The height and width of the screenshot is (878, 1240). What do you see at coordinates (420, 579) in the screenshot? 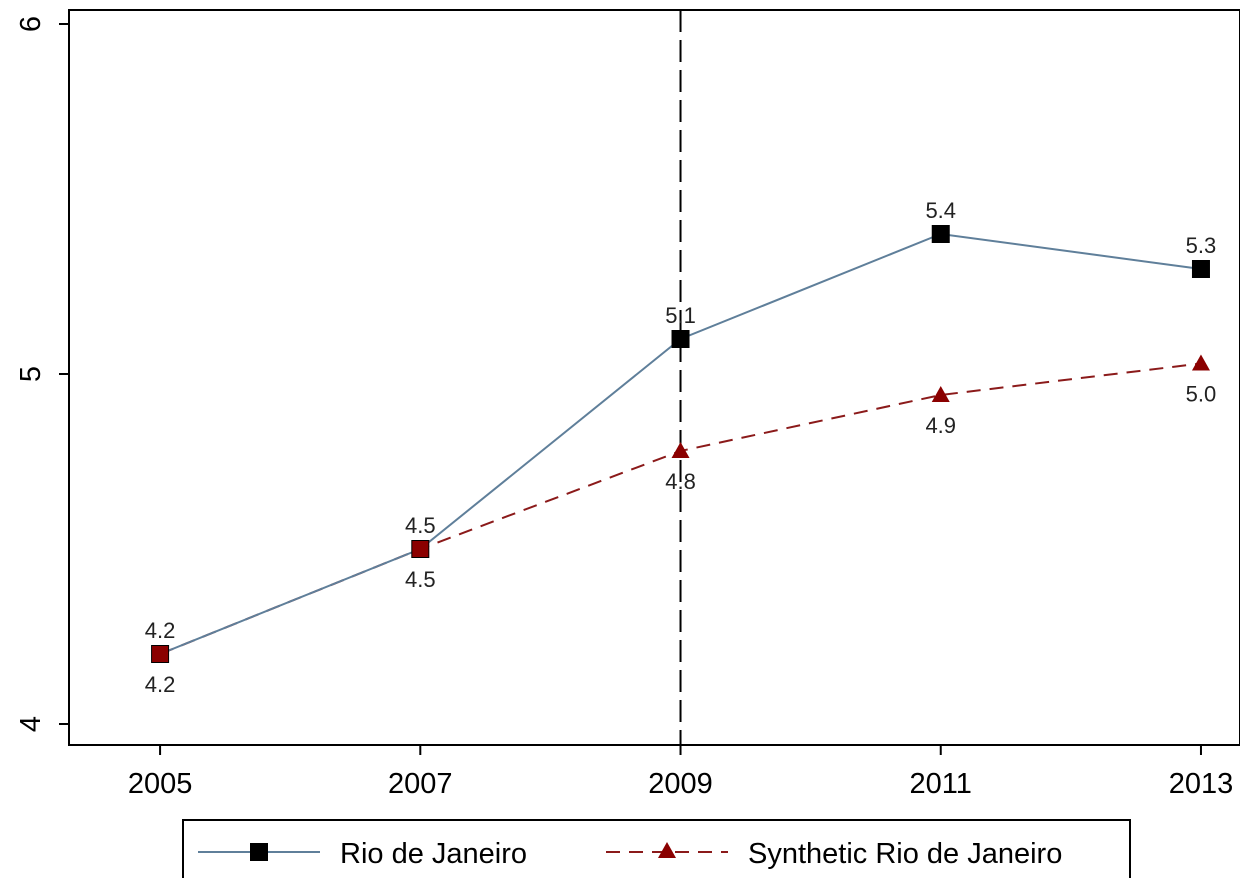
I see `data-label-synthetic-2007: 4.5` at bounding box center [420, 579].